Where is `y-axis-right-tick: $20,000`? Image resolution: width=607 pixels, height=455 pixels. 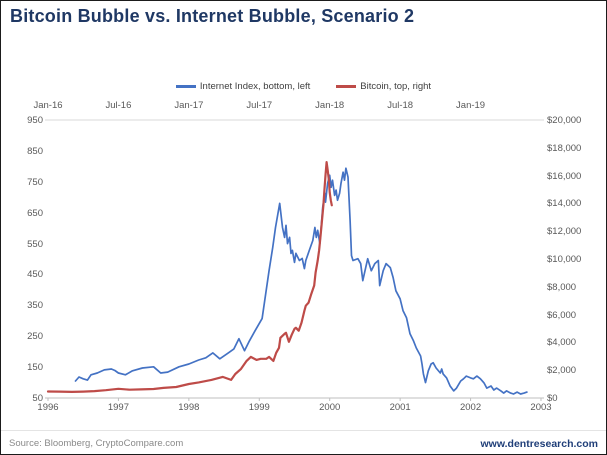
y-axis-right-tick: $20,000 is located at coordinates (564, 120).